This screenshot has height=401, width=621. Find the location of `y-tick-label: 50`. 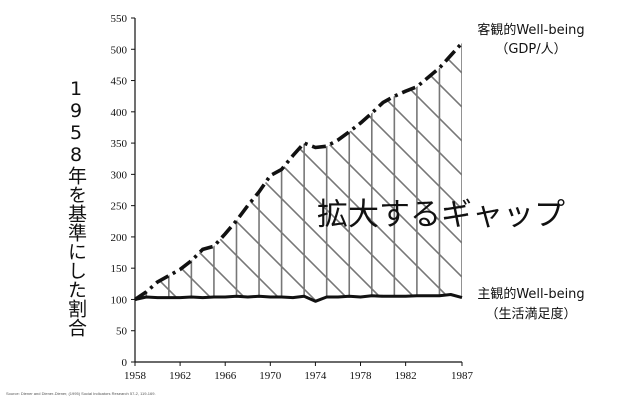

y-tick-label: 50 is located at coordinates (122, 332).